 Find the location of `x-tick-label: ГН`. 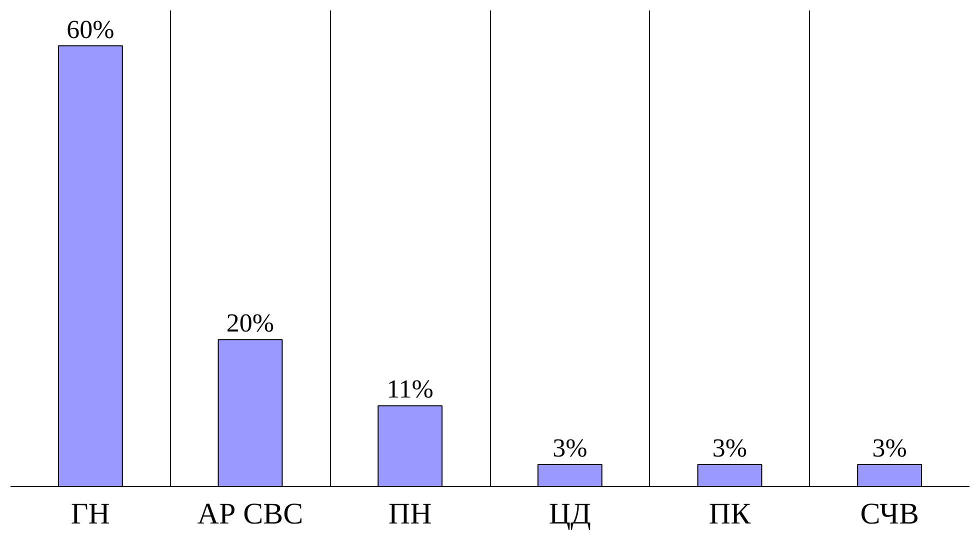

x-tick-label: ГН is located at coordinates (90, 514).